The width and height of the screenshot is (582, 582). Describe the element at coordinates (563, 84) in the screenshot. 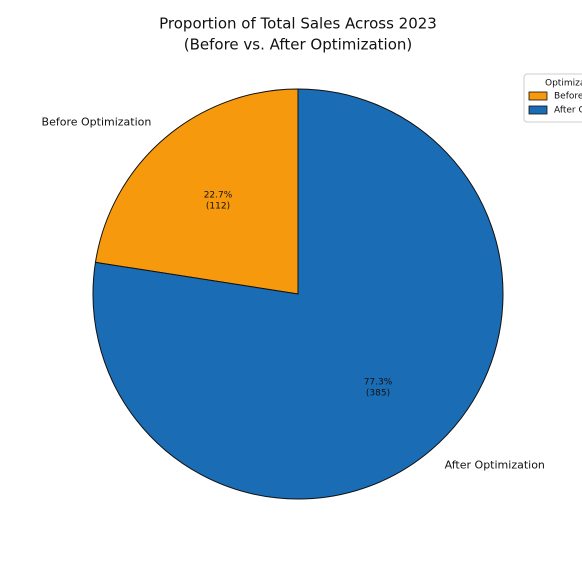

I see `legend-title: Optimization` at that location.